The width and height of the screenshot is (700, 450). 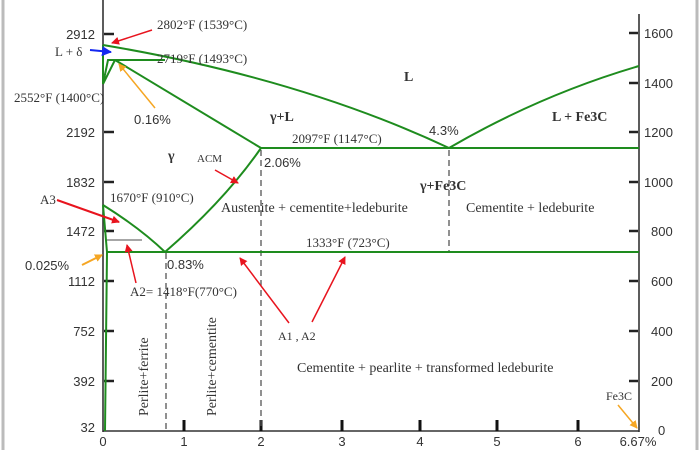 I want to click on right-tick-labels: 1600 1400 1200 1000 800 600 400 200 0, so click(x=658, y=232).